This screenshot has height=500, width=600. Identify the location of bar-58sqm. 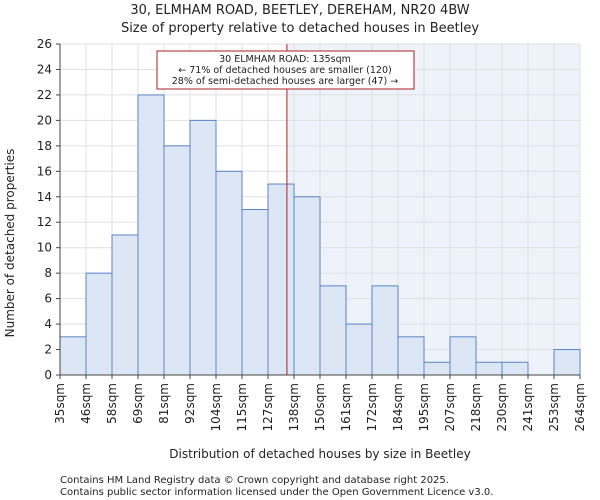
(125, 305).